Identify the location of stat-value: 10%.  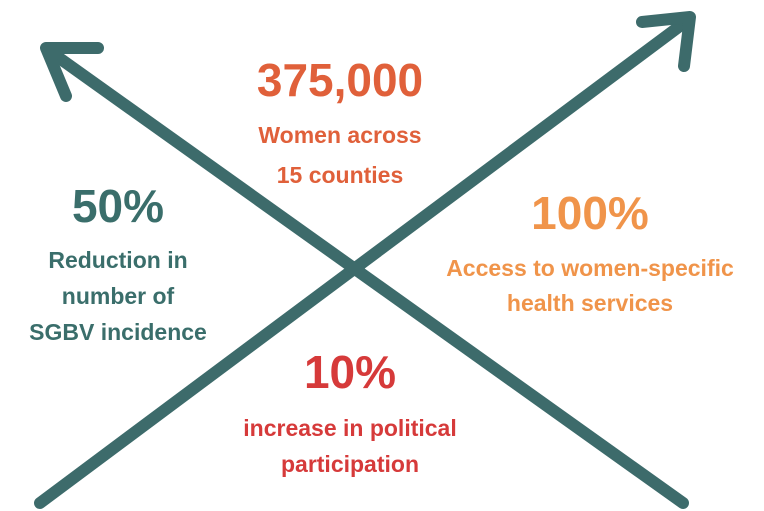
(350, 372).